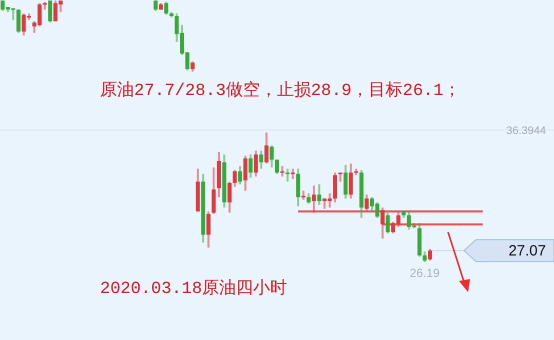 The image size is (554, 340). I want to click on candlestick, so click(277, 166).